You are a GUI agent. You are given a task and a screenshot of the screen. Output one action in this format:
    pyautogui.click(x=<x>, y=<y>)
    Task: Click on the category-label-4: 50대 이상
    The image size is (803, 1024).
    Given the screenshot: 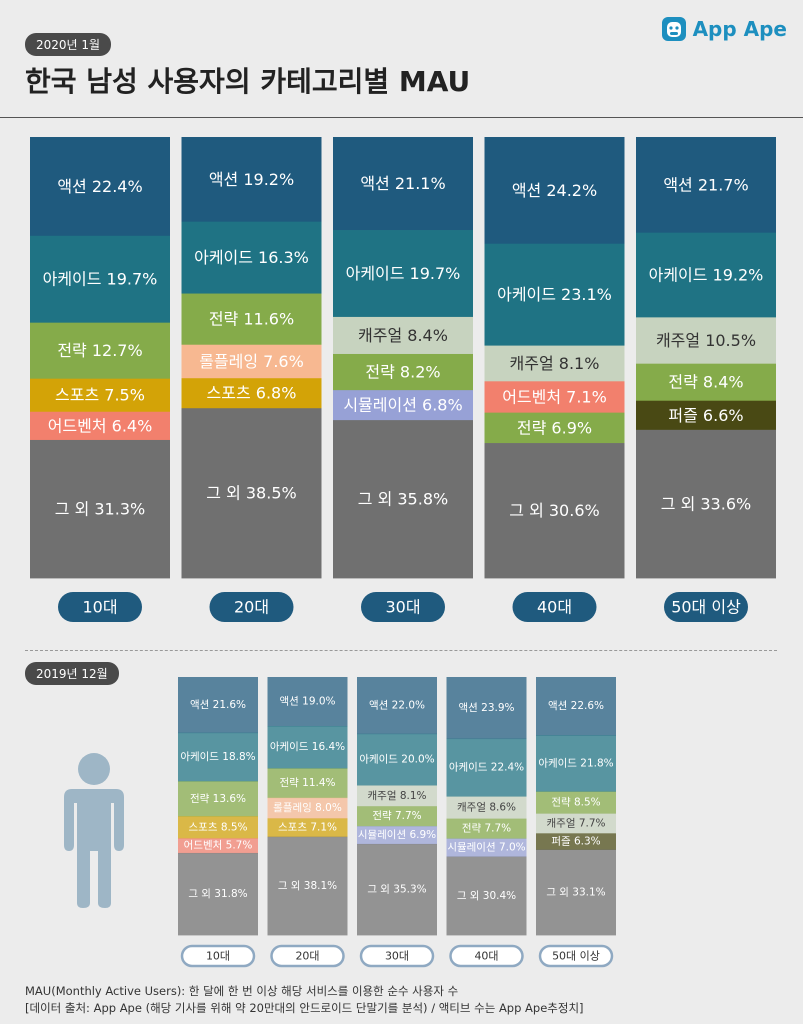 What is the action you would take?
    pyautogui.click(x=706, y=607)
    